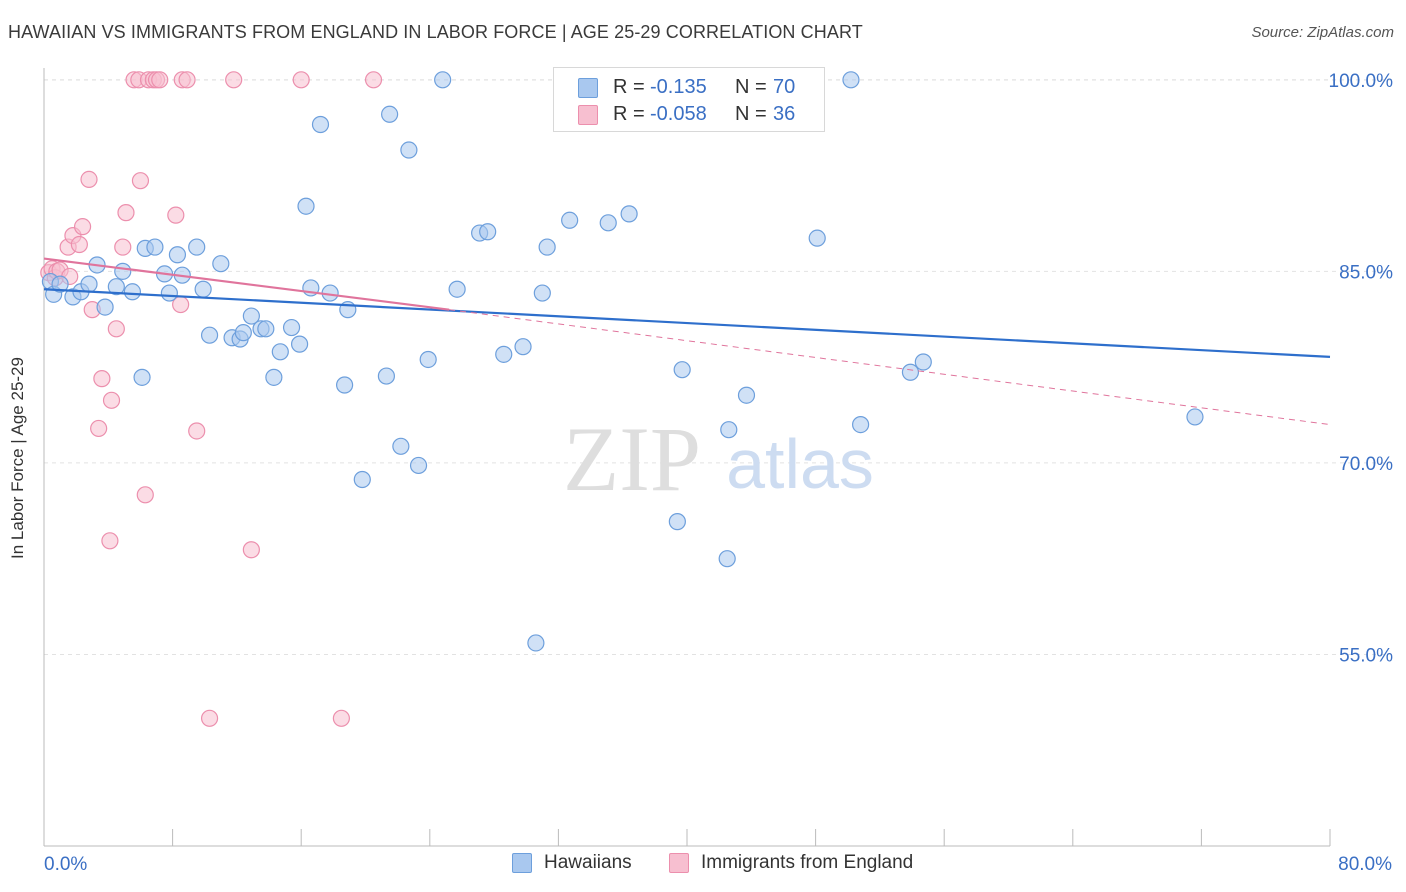  Describe the element at coordinates (784, 87) in the screenshot. I see `legend-n-value: 70` at that location.